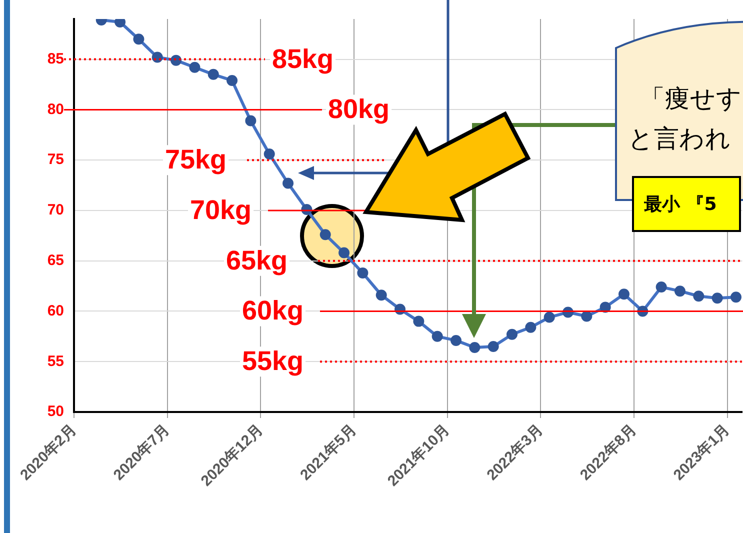 The image size is (743, 533). Describe the element at coordinates (273, 311) in the screenshot. I see `ref-line-label: 60kg` at that location.